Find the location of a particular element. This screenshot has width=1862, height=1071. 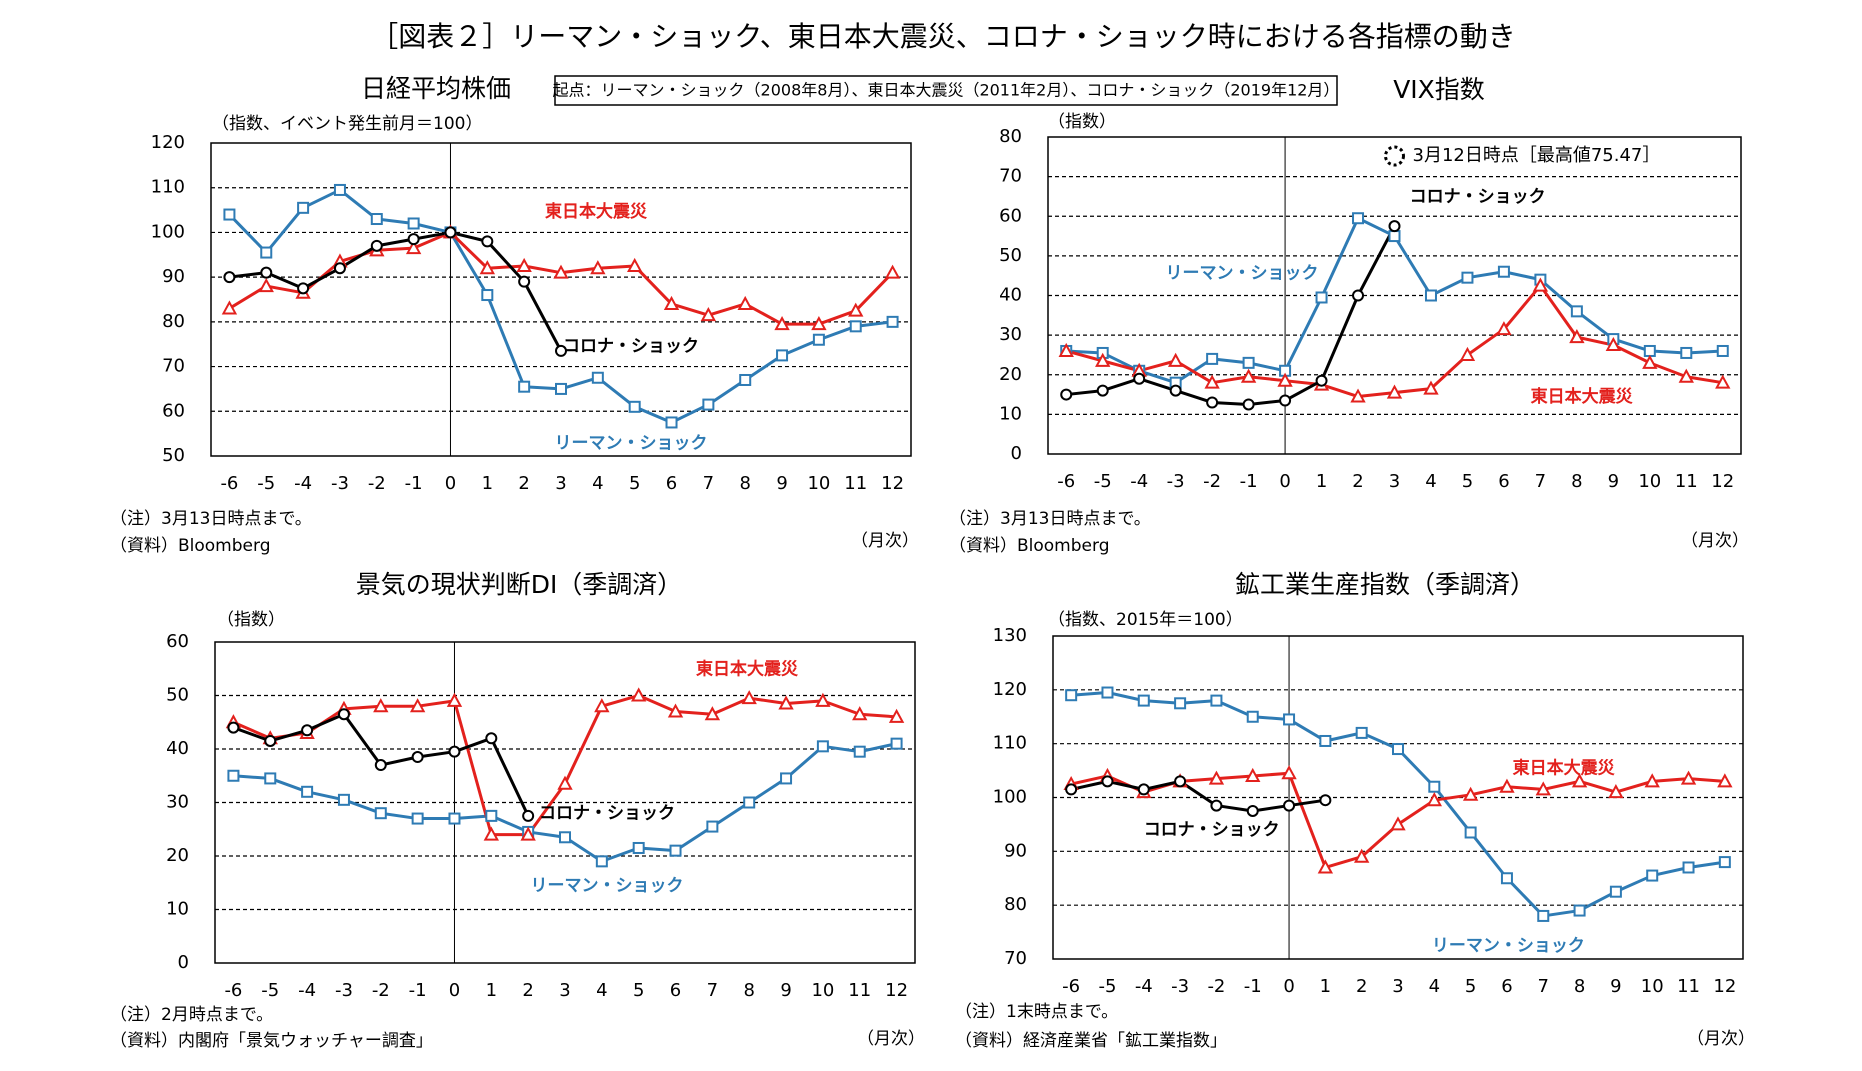

x-tick-label: 5 is located at coordinates (1467, 481).